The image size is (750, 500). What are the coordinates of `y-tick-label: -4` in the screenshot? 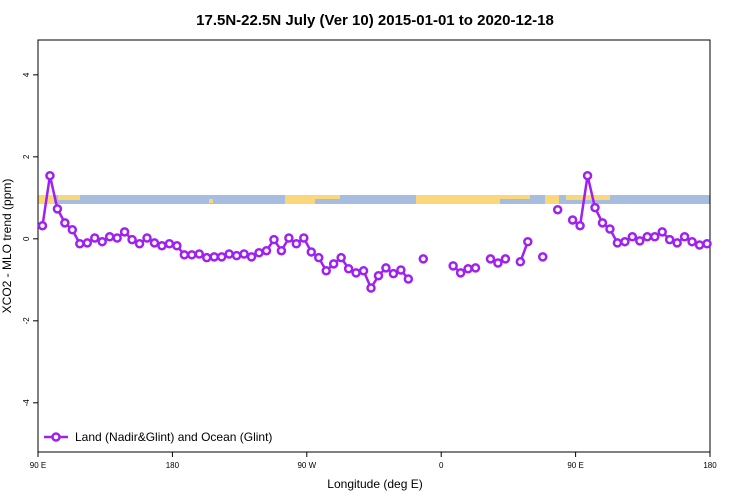 It's located at (26, 403).